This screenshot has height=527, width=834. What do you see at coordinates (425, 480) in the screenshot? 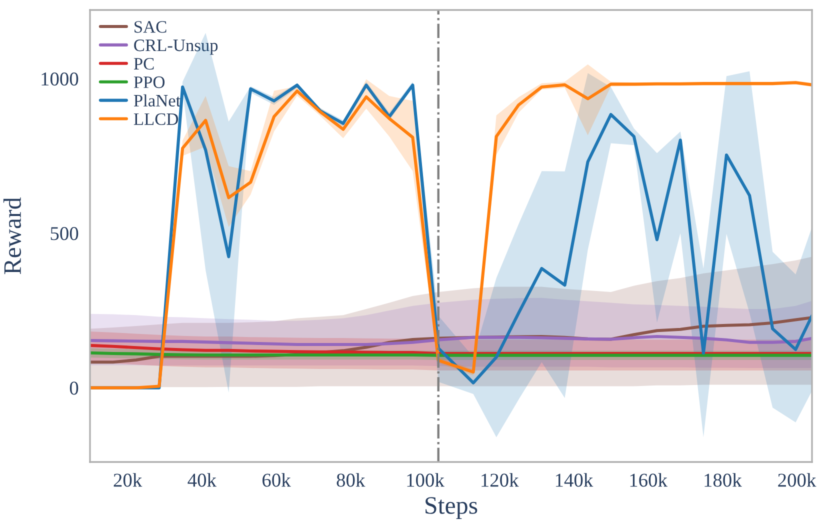
I see `x-tick-label: 100k` at bounding box center [425, 480].